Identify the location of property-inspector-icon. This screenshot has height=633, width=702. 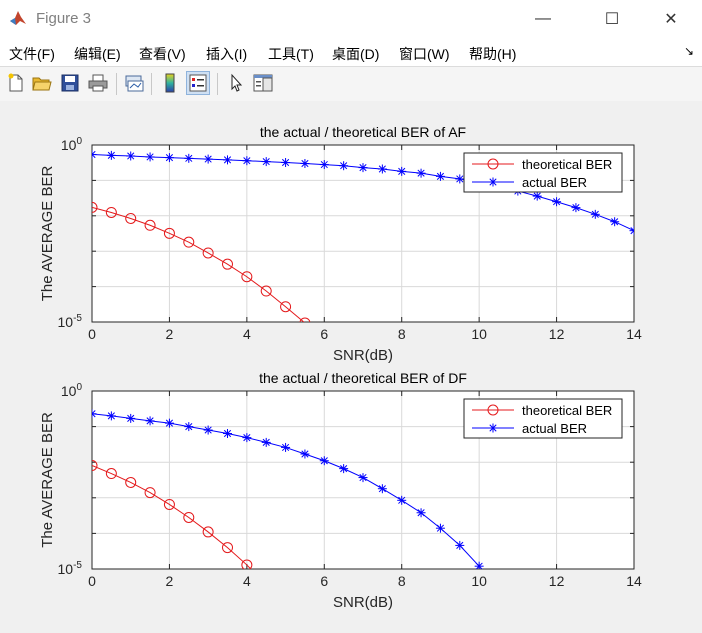
(263, 83).